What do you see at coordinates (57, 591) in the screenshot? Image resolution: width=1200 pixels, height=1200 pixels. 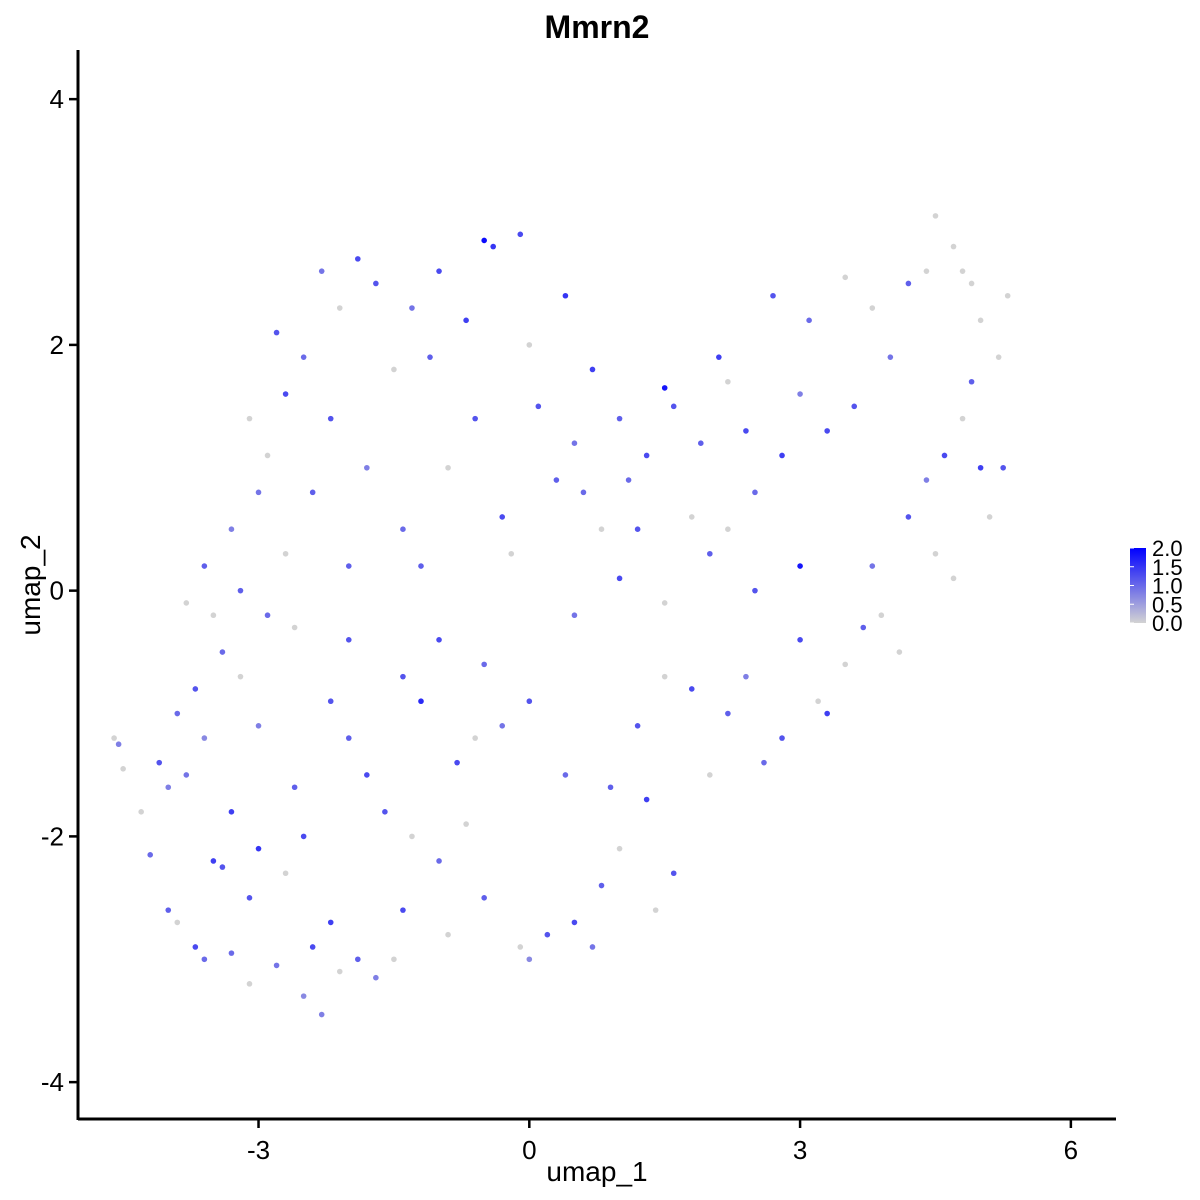 I see `y-tick-label: 0` at bounding box center [57, 591].